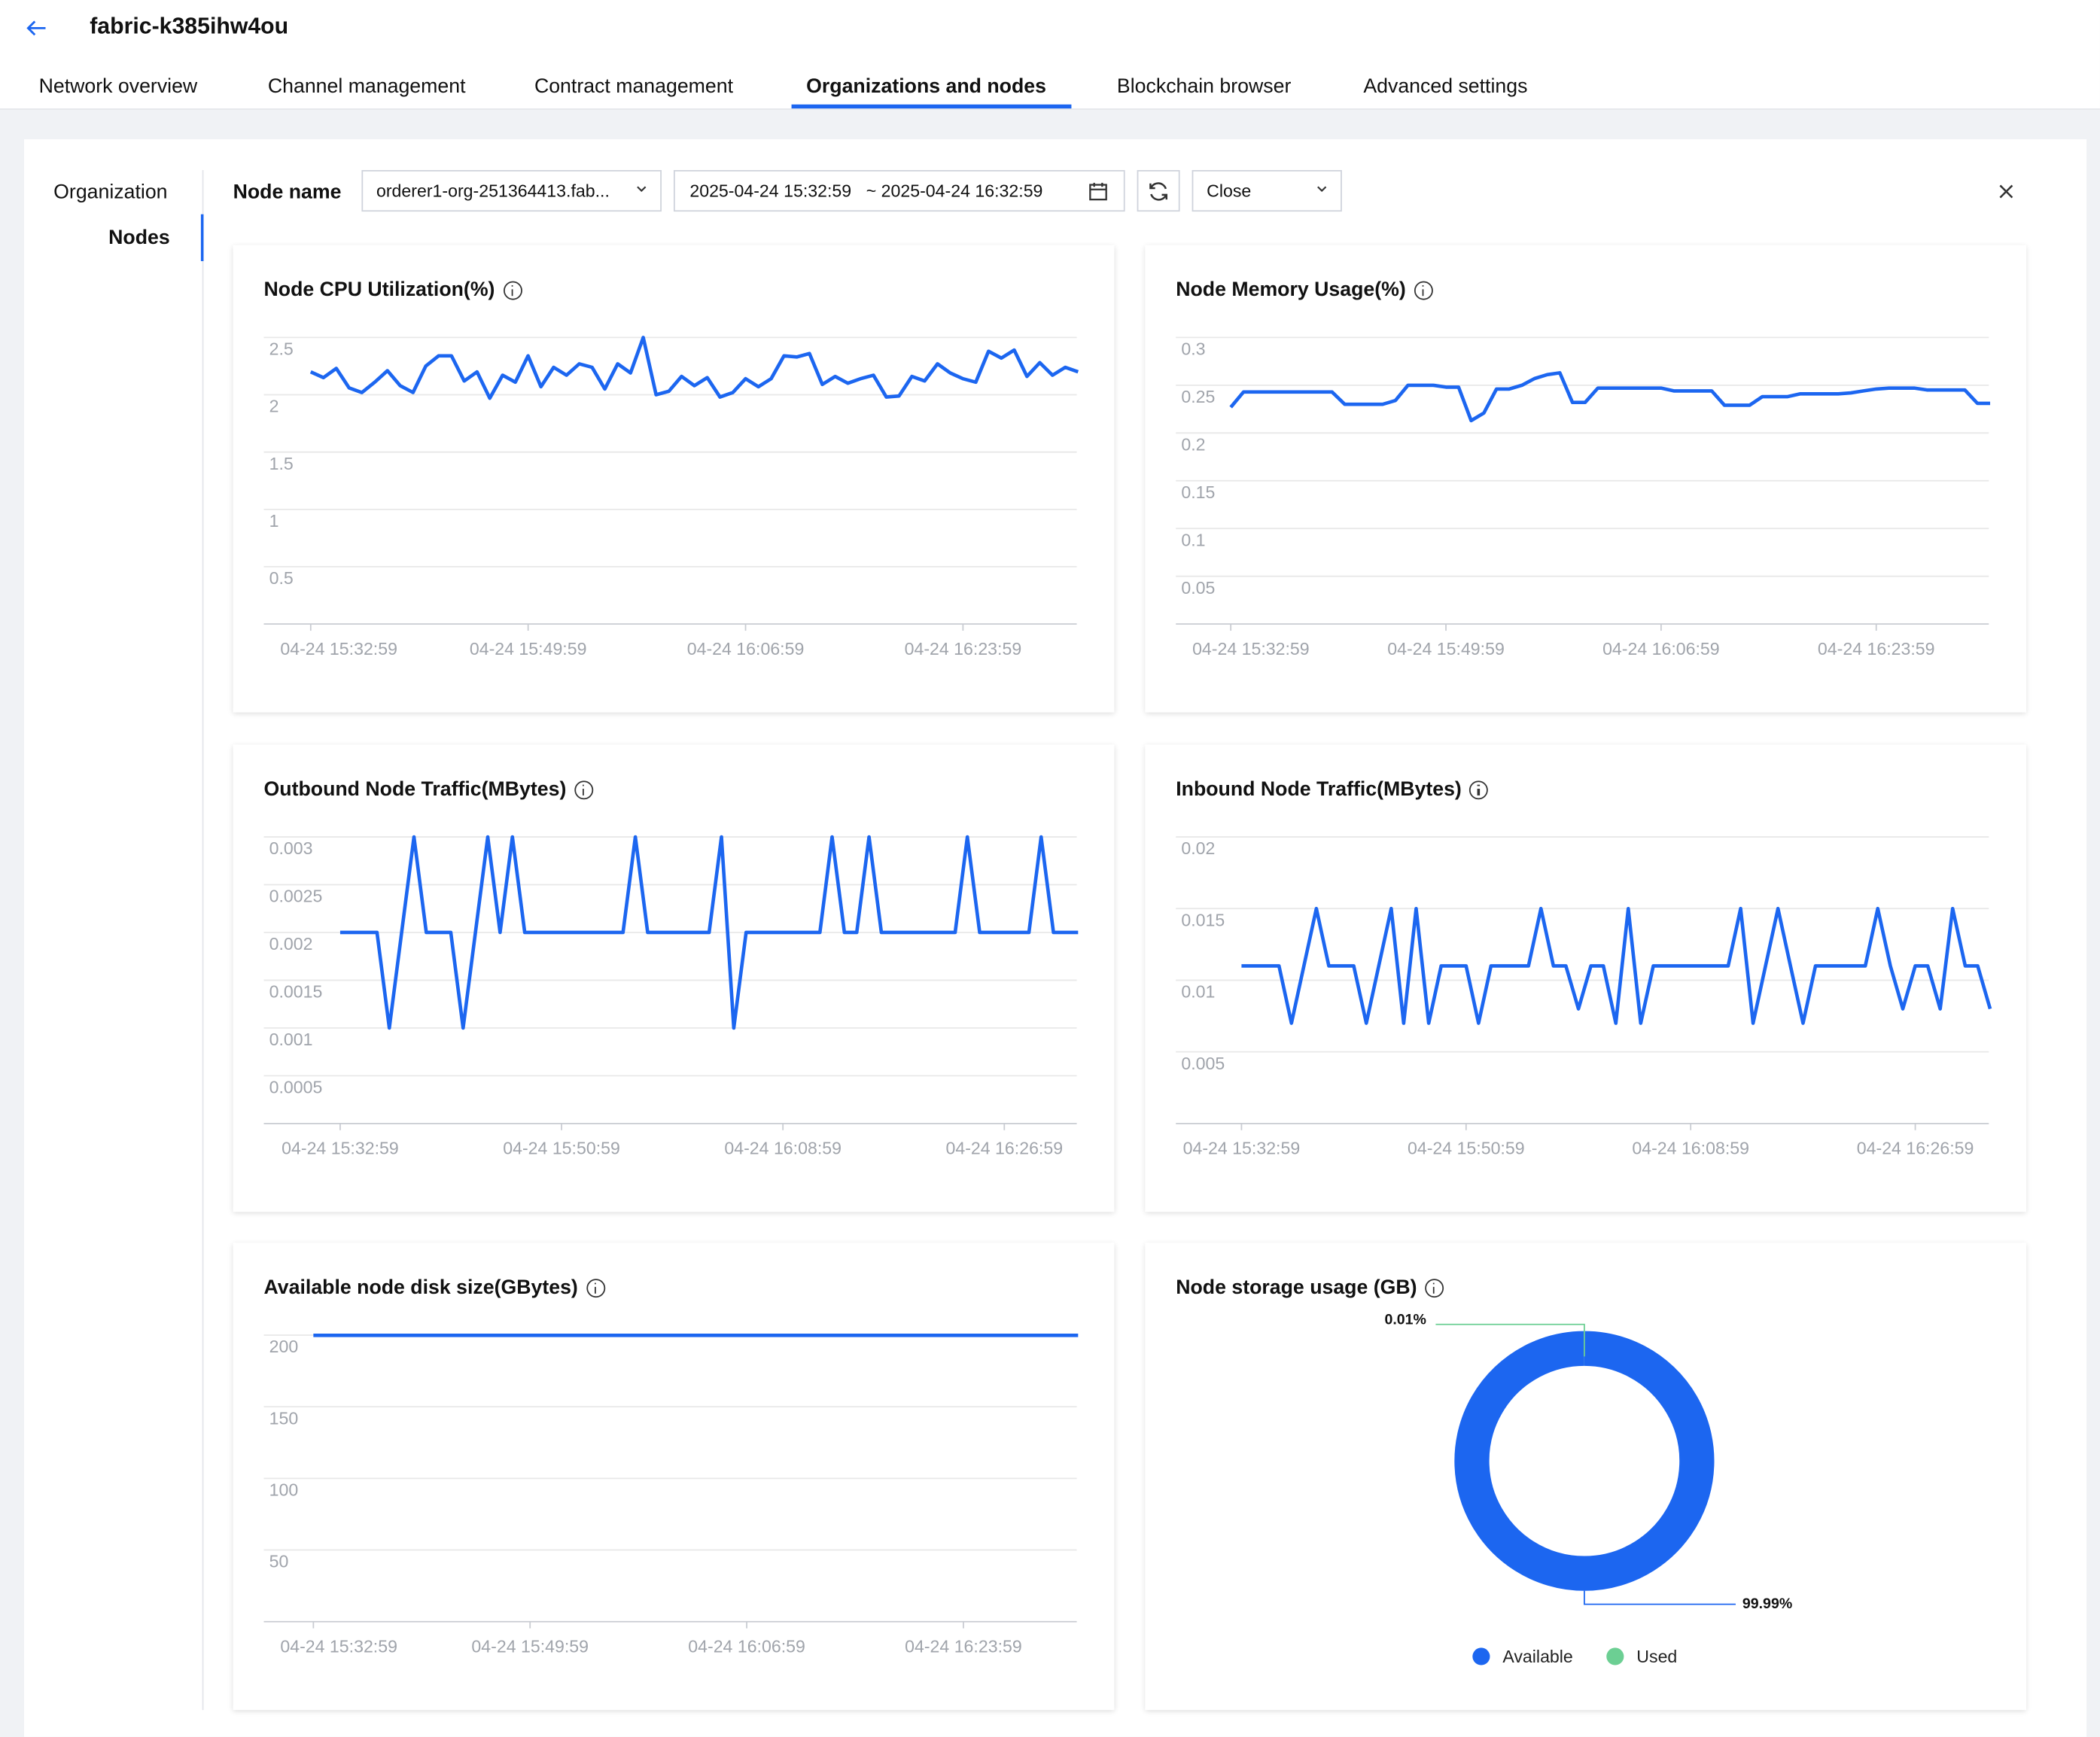 This screenshot has height=1737, width=2100. I want to click on leader-line-available, so click(1660, 1597).